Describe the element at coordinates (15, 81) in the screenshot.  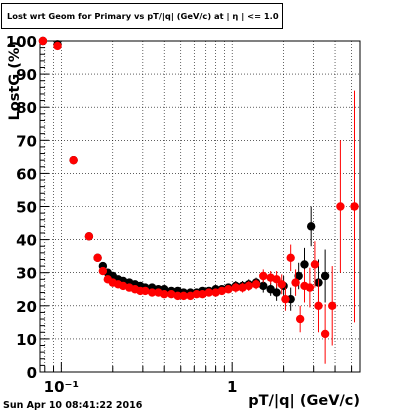
I see `y-axis-label: LostG (%)` at that location.